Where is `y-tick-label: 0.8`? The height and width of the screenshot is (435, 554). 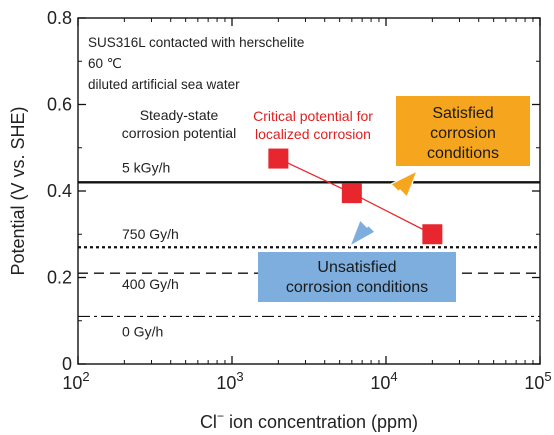
y-tick-label: 0.8 is located at coordinates (59, 18).